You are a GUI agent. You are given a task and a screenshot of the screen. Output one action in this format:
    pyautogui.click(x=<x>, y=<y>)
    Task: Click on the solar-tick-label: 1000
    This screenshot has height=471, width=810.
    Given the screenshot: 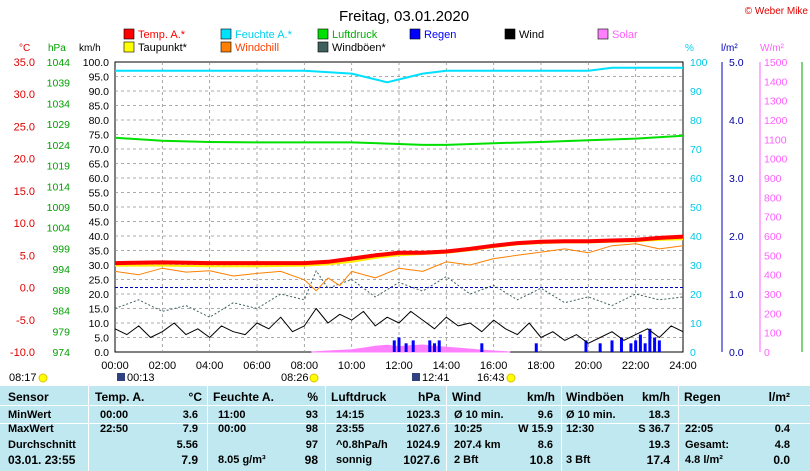 What is the action you would take?
    pyautogui.click(x=776, y=160)
    